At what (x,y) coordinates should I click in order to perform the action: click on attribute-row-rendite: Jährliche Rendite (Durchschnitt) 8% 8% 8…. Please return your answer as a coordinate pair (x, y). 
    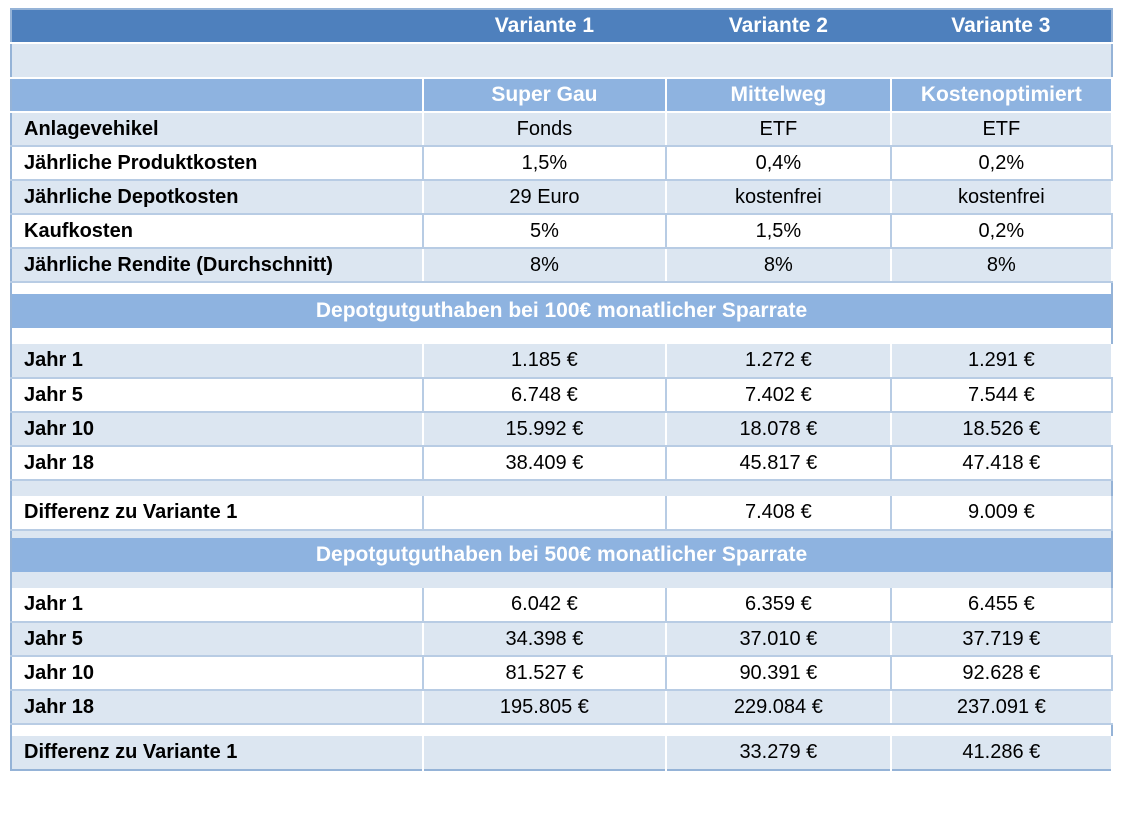
    Looking at the image, I should click on (562, 265).